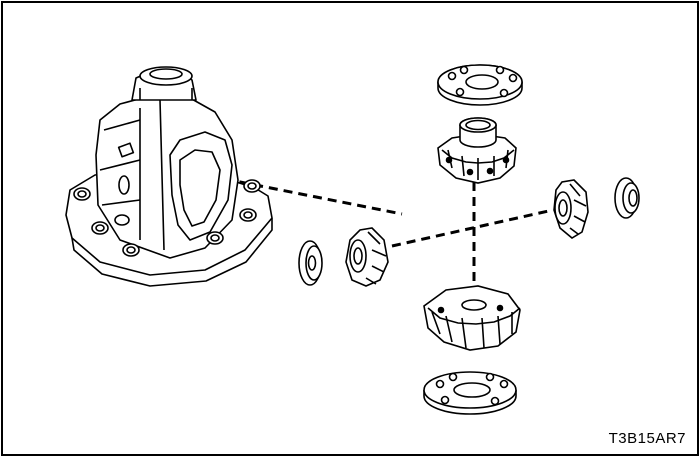  What do you see at coordinates (472, 318) in the screenshot?
I see `lower-side-gear` at bounding box center [472, 318].